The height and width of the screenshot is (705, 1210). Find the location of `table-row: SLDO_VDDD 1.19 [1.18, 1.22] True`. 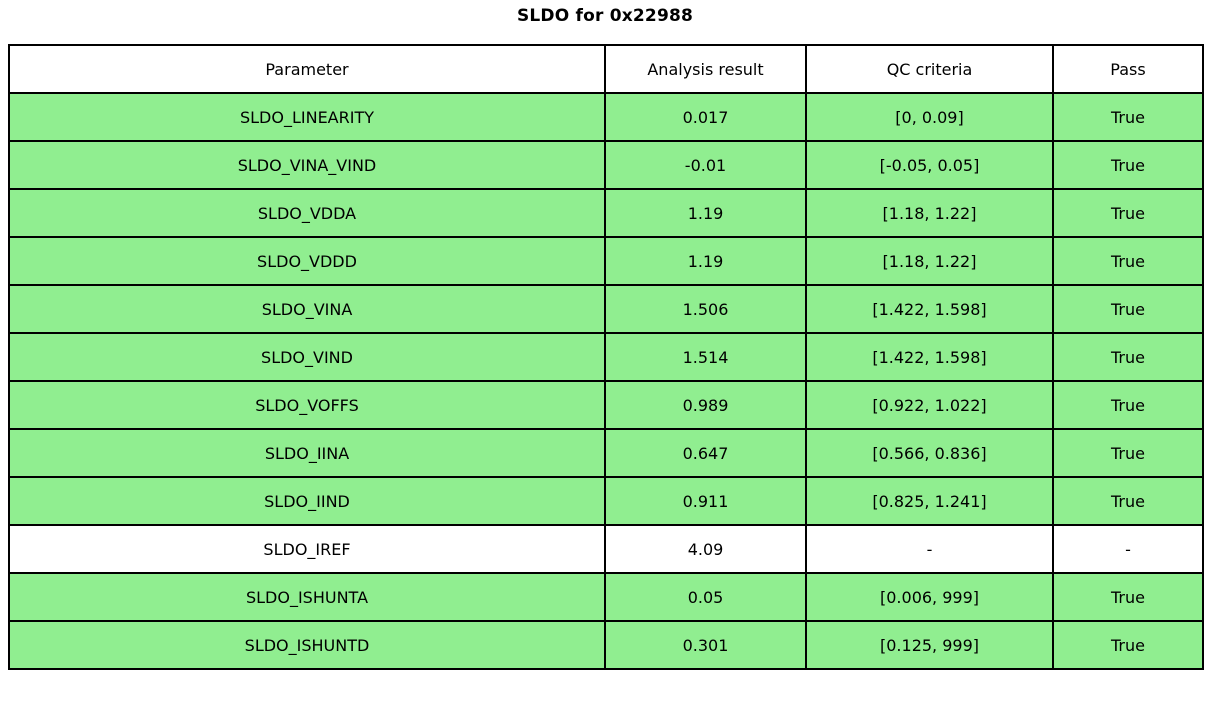

table-row: SLDO_VDDD 1.19 [1.18, 1.22] True is located at coordinates (606, 261).